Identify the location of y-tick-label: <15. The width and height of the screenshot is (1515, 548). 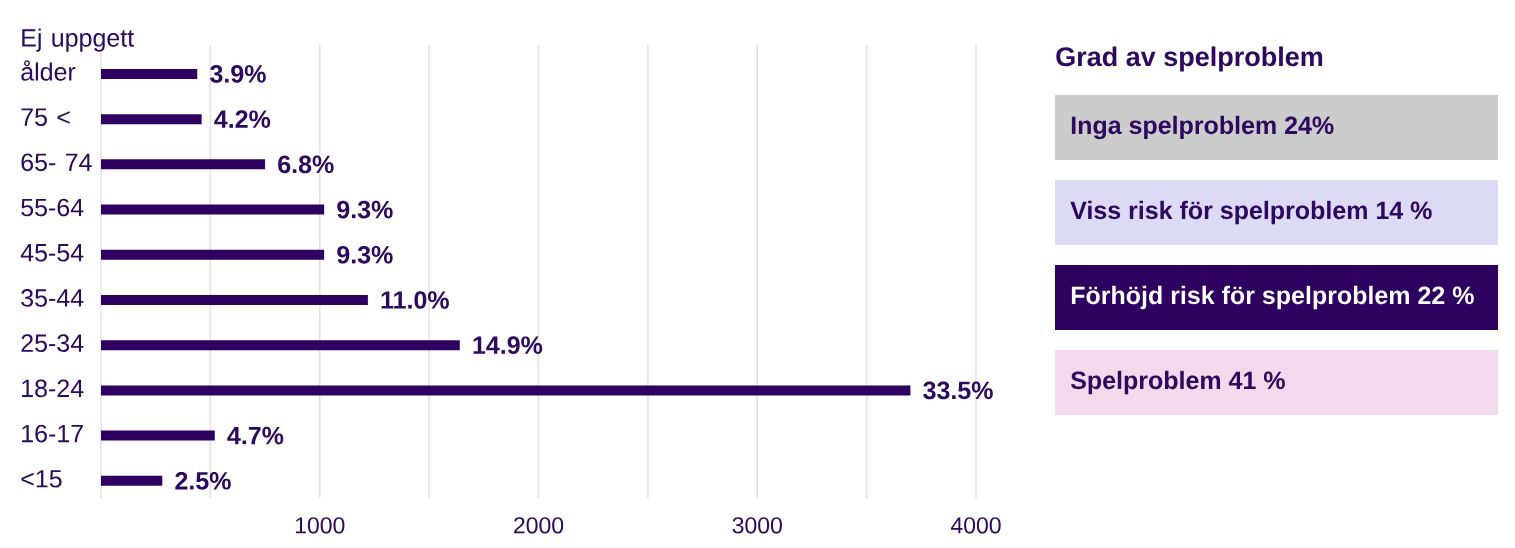
(41, 479).